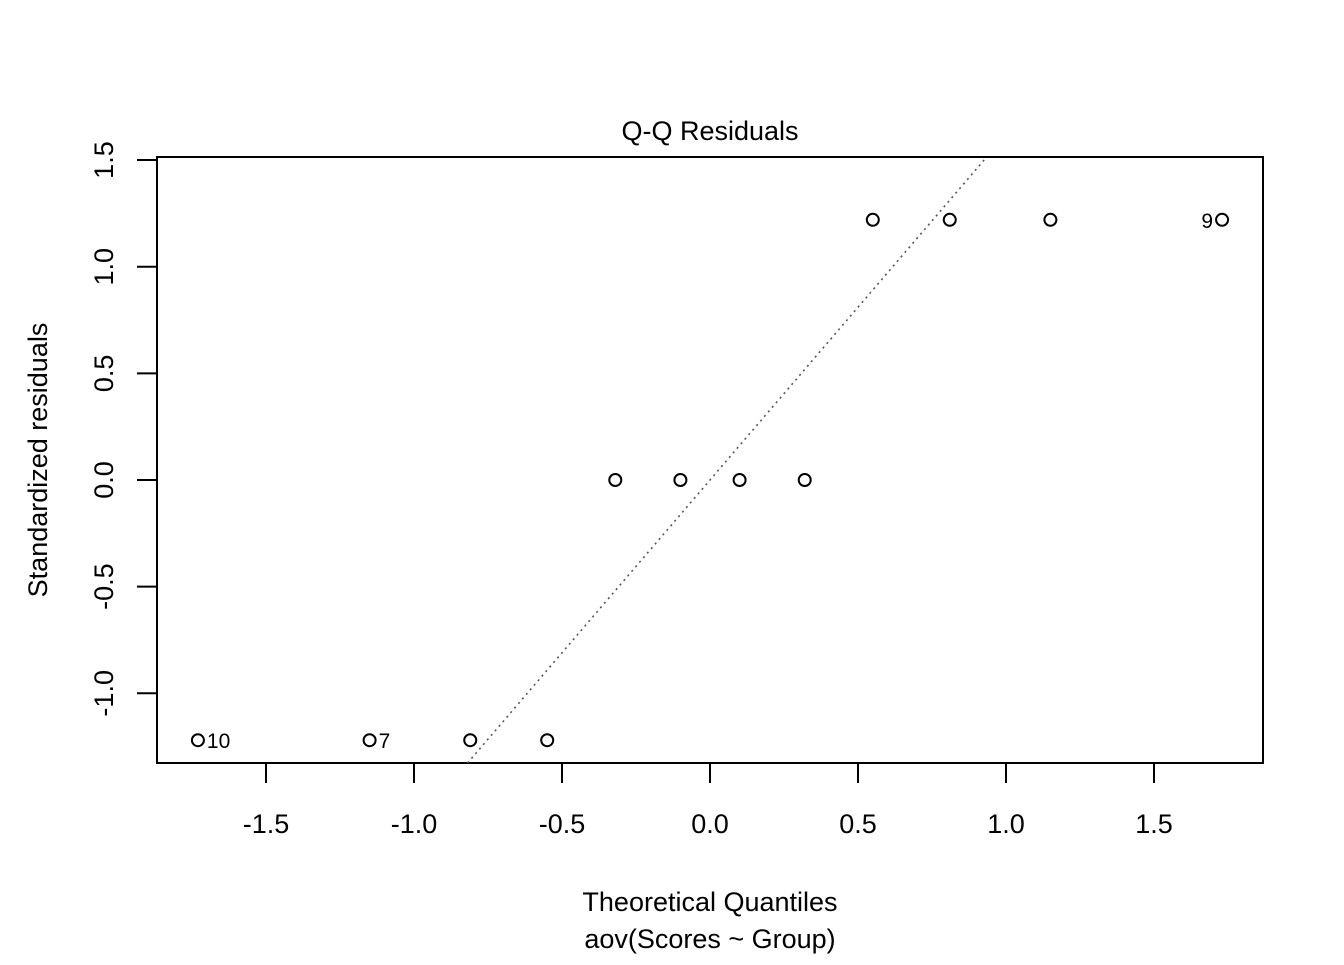  What do you see at coordinates (218, 741) in the screenshot?
I see `point-label: 10` at bounding box center [218, 741].